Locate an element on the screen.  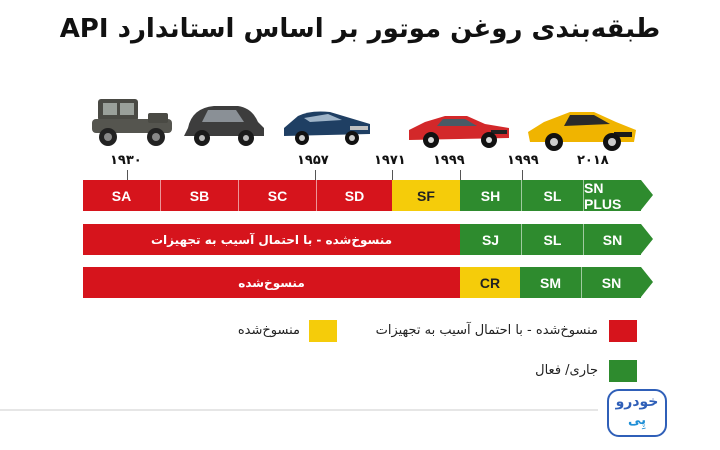
year-label: ۱۹۵۷ is located at coordinates (313, 160).